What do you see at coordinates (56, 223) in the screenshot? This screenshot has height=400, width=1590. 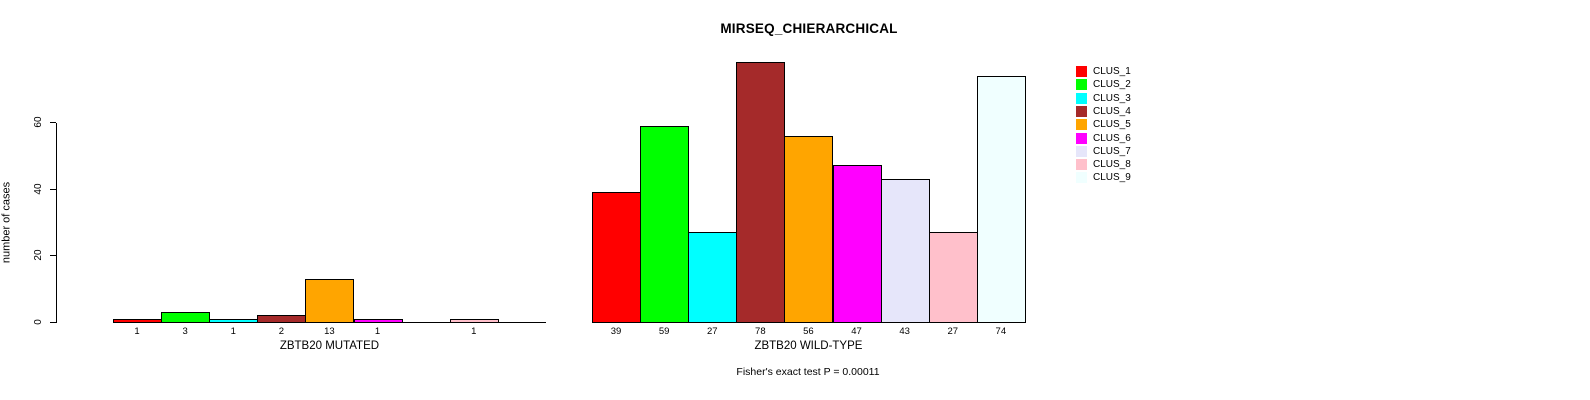 I see `y-axis-line` at bounding box center [56, 223].